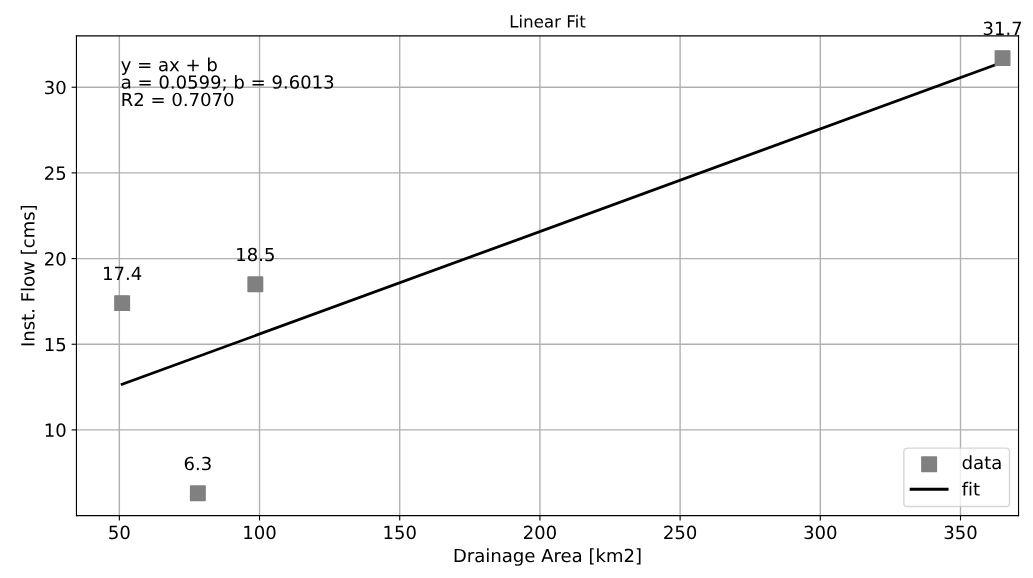 This screenshot has width=1033, height=578. What do you see at coordinates (400, 532) in the screenshot?
I see `x-tick-label: 150` at bounding box center [400, 532].